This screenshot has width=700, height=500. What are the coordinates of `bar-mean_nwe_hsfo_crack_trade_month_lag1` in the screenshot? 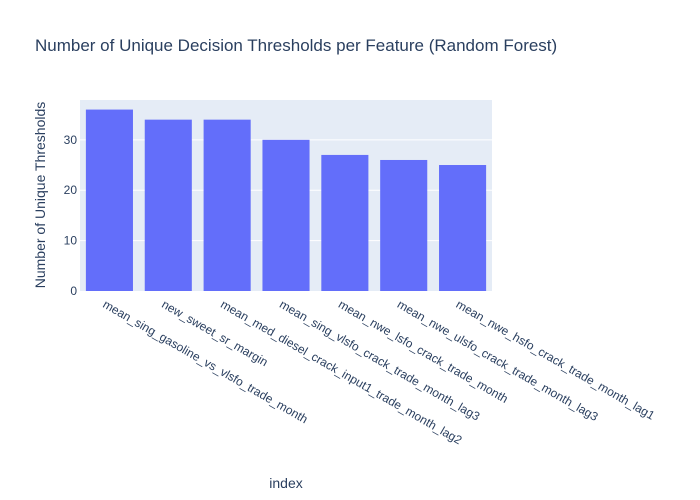 It's located at (463, 228).